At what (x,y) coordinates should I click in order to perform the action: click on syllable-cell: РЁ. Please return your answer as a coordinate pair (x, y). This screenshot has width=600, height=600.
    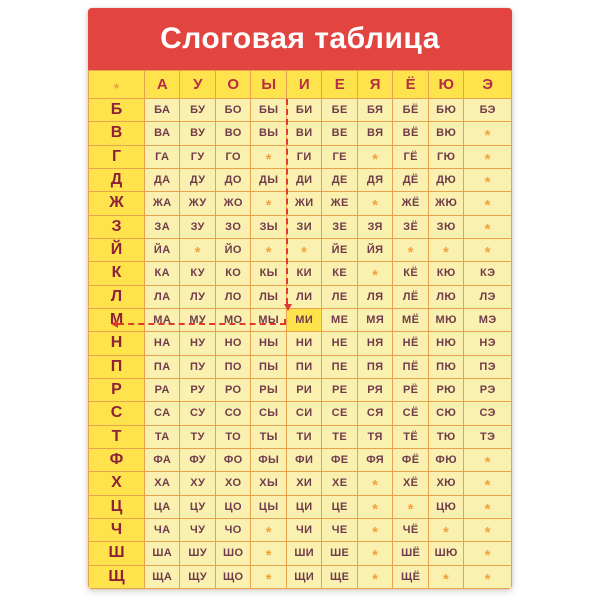
    Looking at the image, I should click on (410, 390).